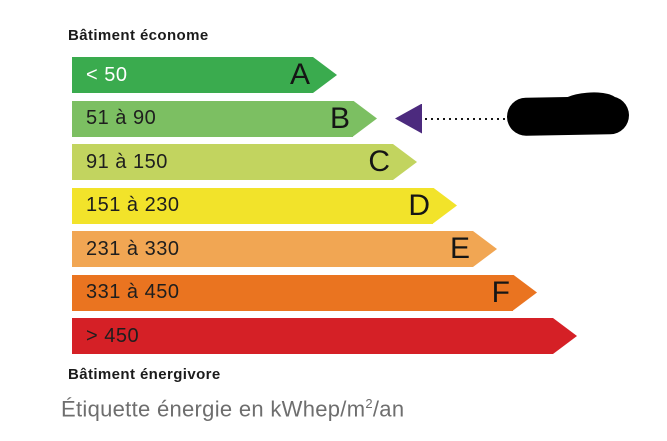 The image size is (667, 441). Describe the element at coordinates (133, 205) in the screenshot. I see `bar-range-label: 151 à 230` at that location.